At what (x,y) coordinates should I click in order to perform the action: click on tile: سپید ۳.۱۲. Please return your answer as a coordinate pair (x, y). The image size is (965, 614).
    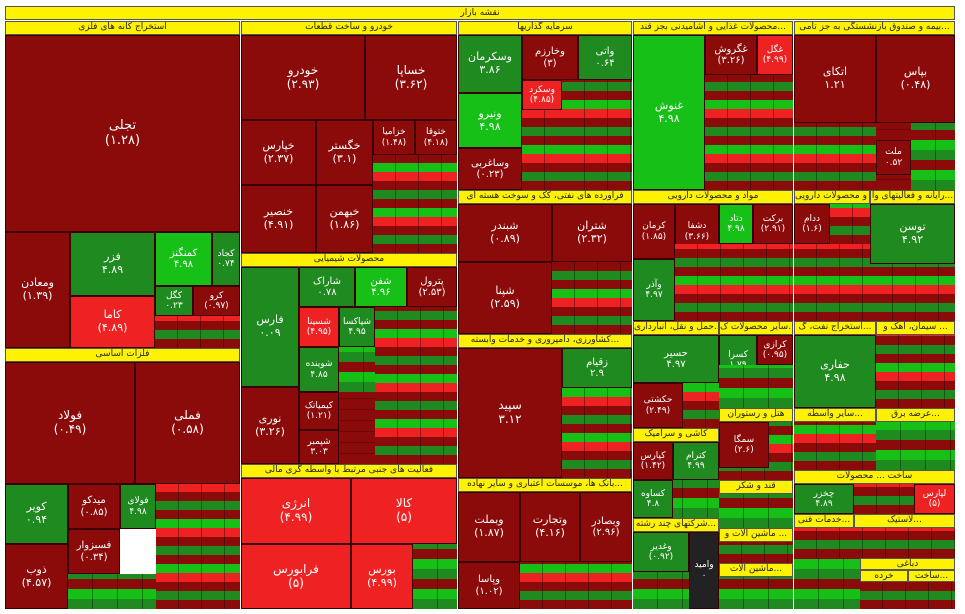
    Looking at the image, I should click on (510, 413).